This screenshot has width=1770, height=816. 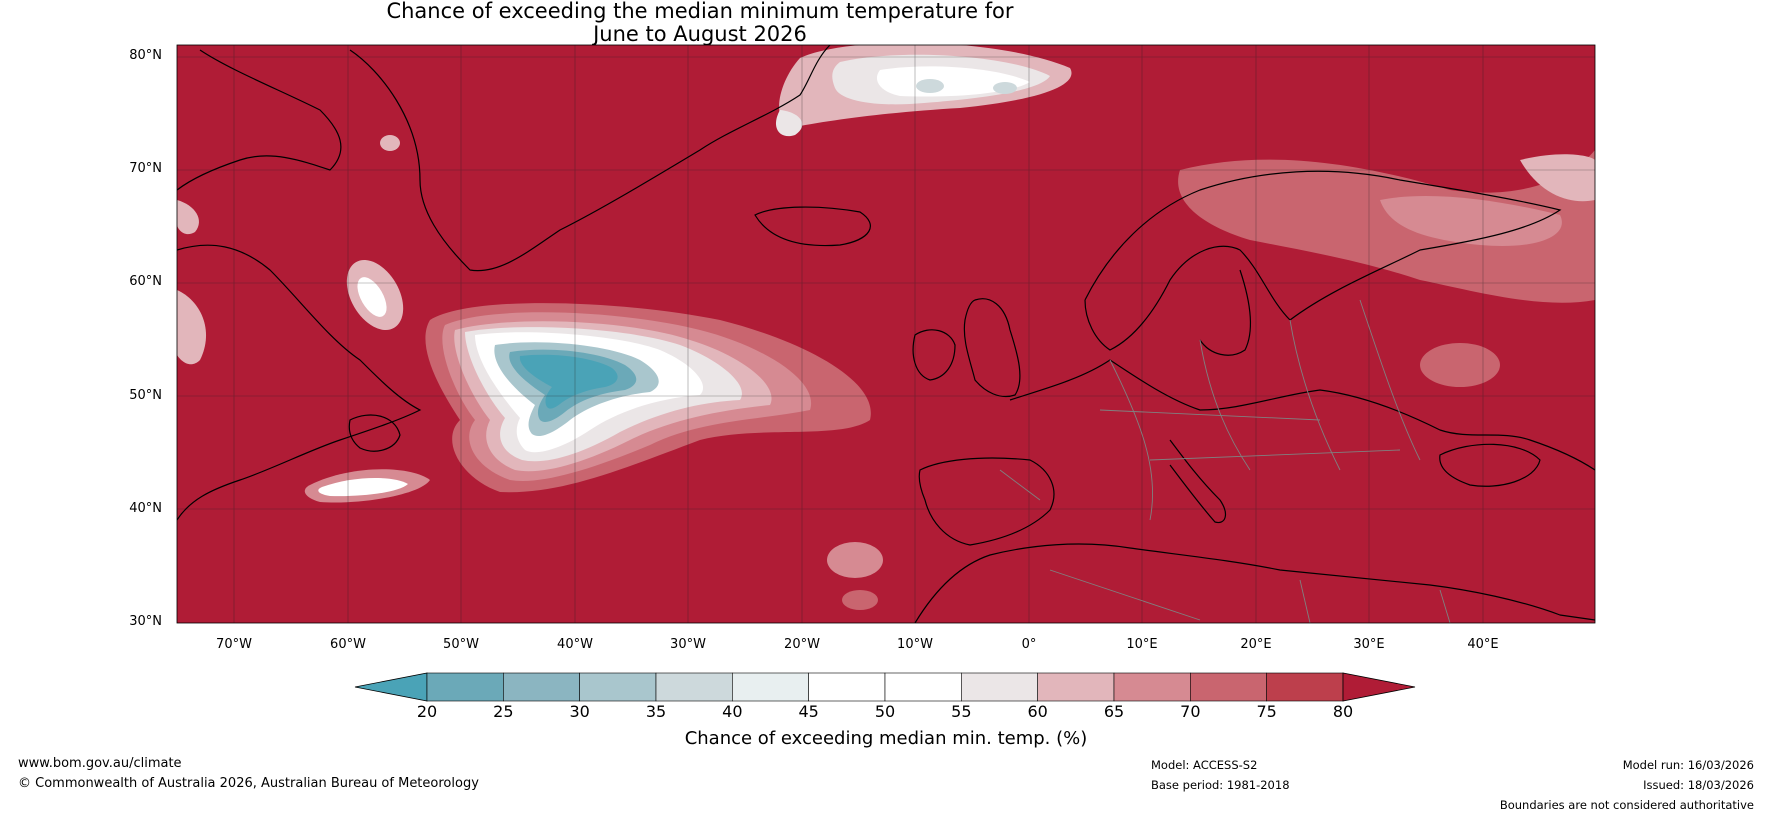 What do you see at coordinates (391, 687) in the screenshot?
I see `colorbar-min-extend` at bounding box center [391, 687].